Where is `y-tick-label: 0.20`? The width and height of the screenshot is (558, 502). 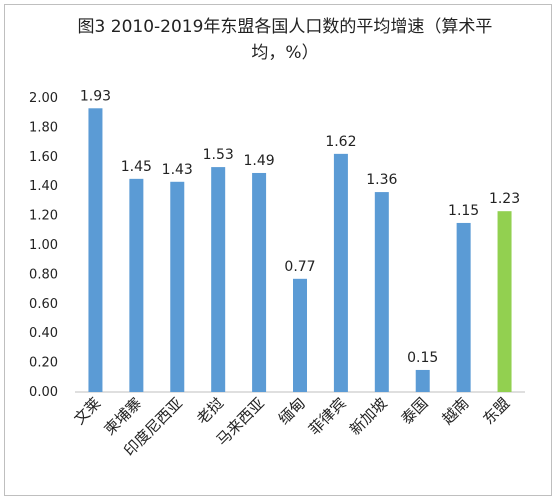
y-tick-label: 0.20 is located at coordinates (43, 363).